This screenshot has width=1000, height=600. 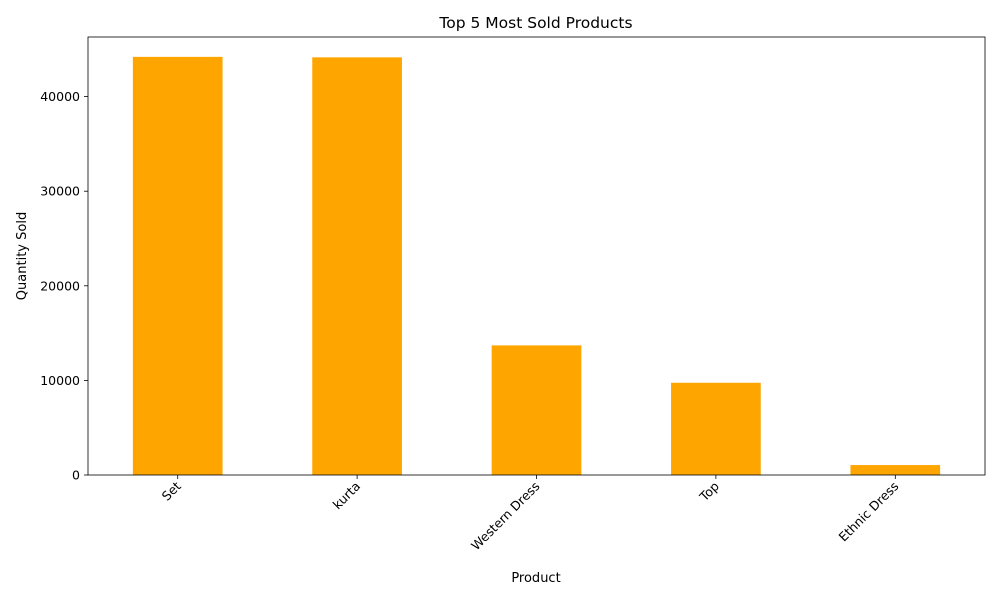 I want to click on y-axis-title: Quantity Sold, so click(x=22, y=256).